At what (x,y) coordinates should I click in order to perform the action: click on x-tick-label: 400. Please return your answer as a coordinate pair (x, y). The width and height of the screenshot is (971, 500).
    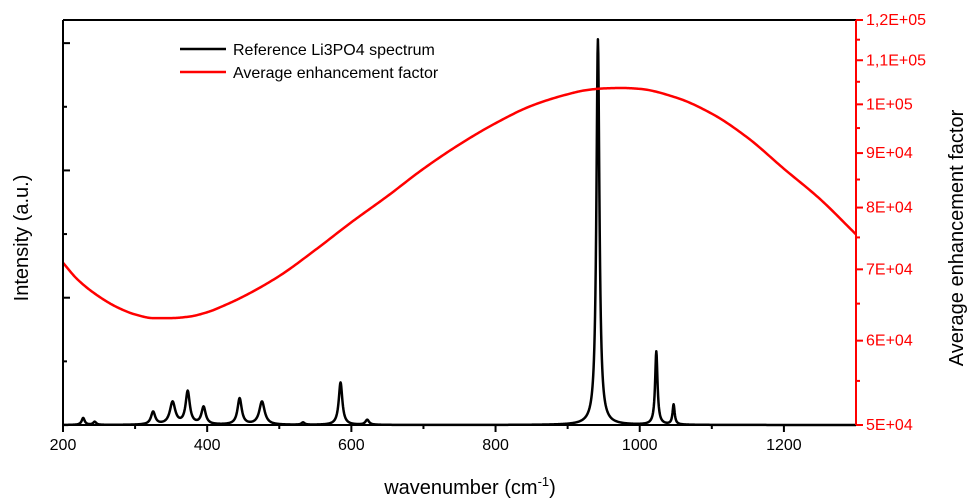
    Looking at the image, I should click on (207, 445).